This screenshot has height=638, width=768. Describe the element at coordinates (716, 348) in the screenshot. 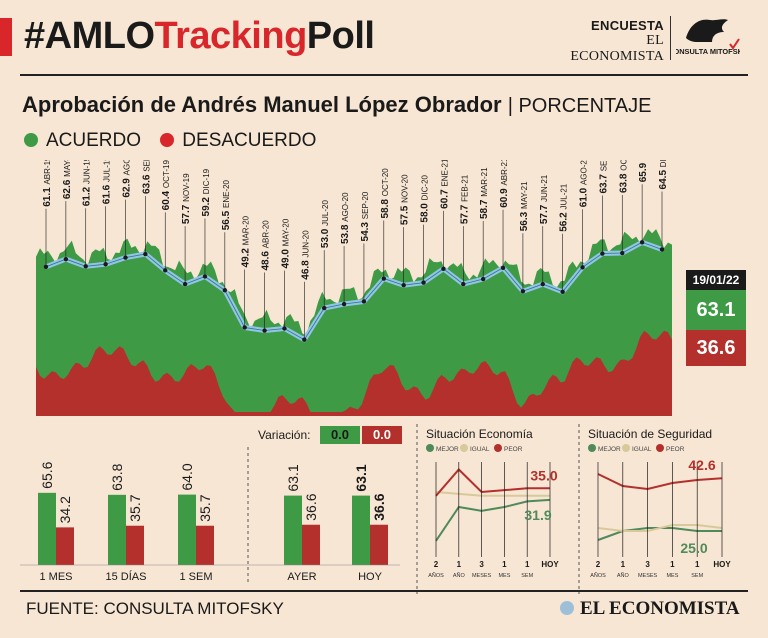

I see `latest-disagree-value: 36.6` at that location.